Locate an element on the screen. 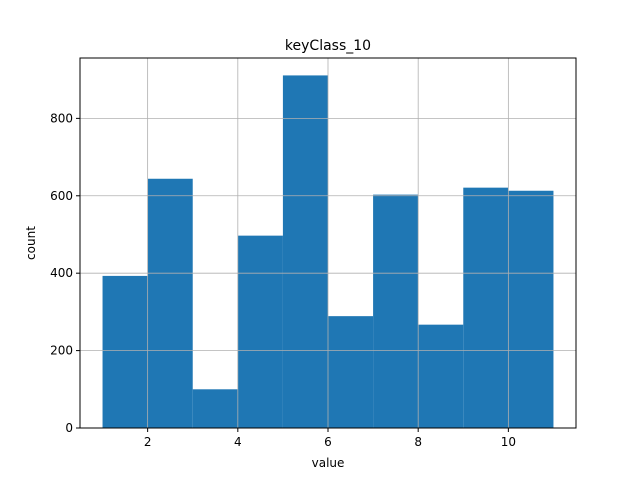 The width and height of the screenshot is (640, 480). y-tick-label: 400 is located at coordinates (61, 273).